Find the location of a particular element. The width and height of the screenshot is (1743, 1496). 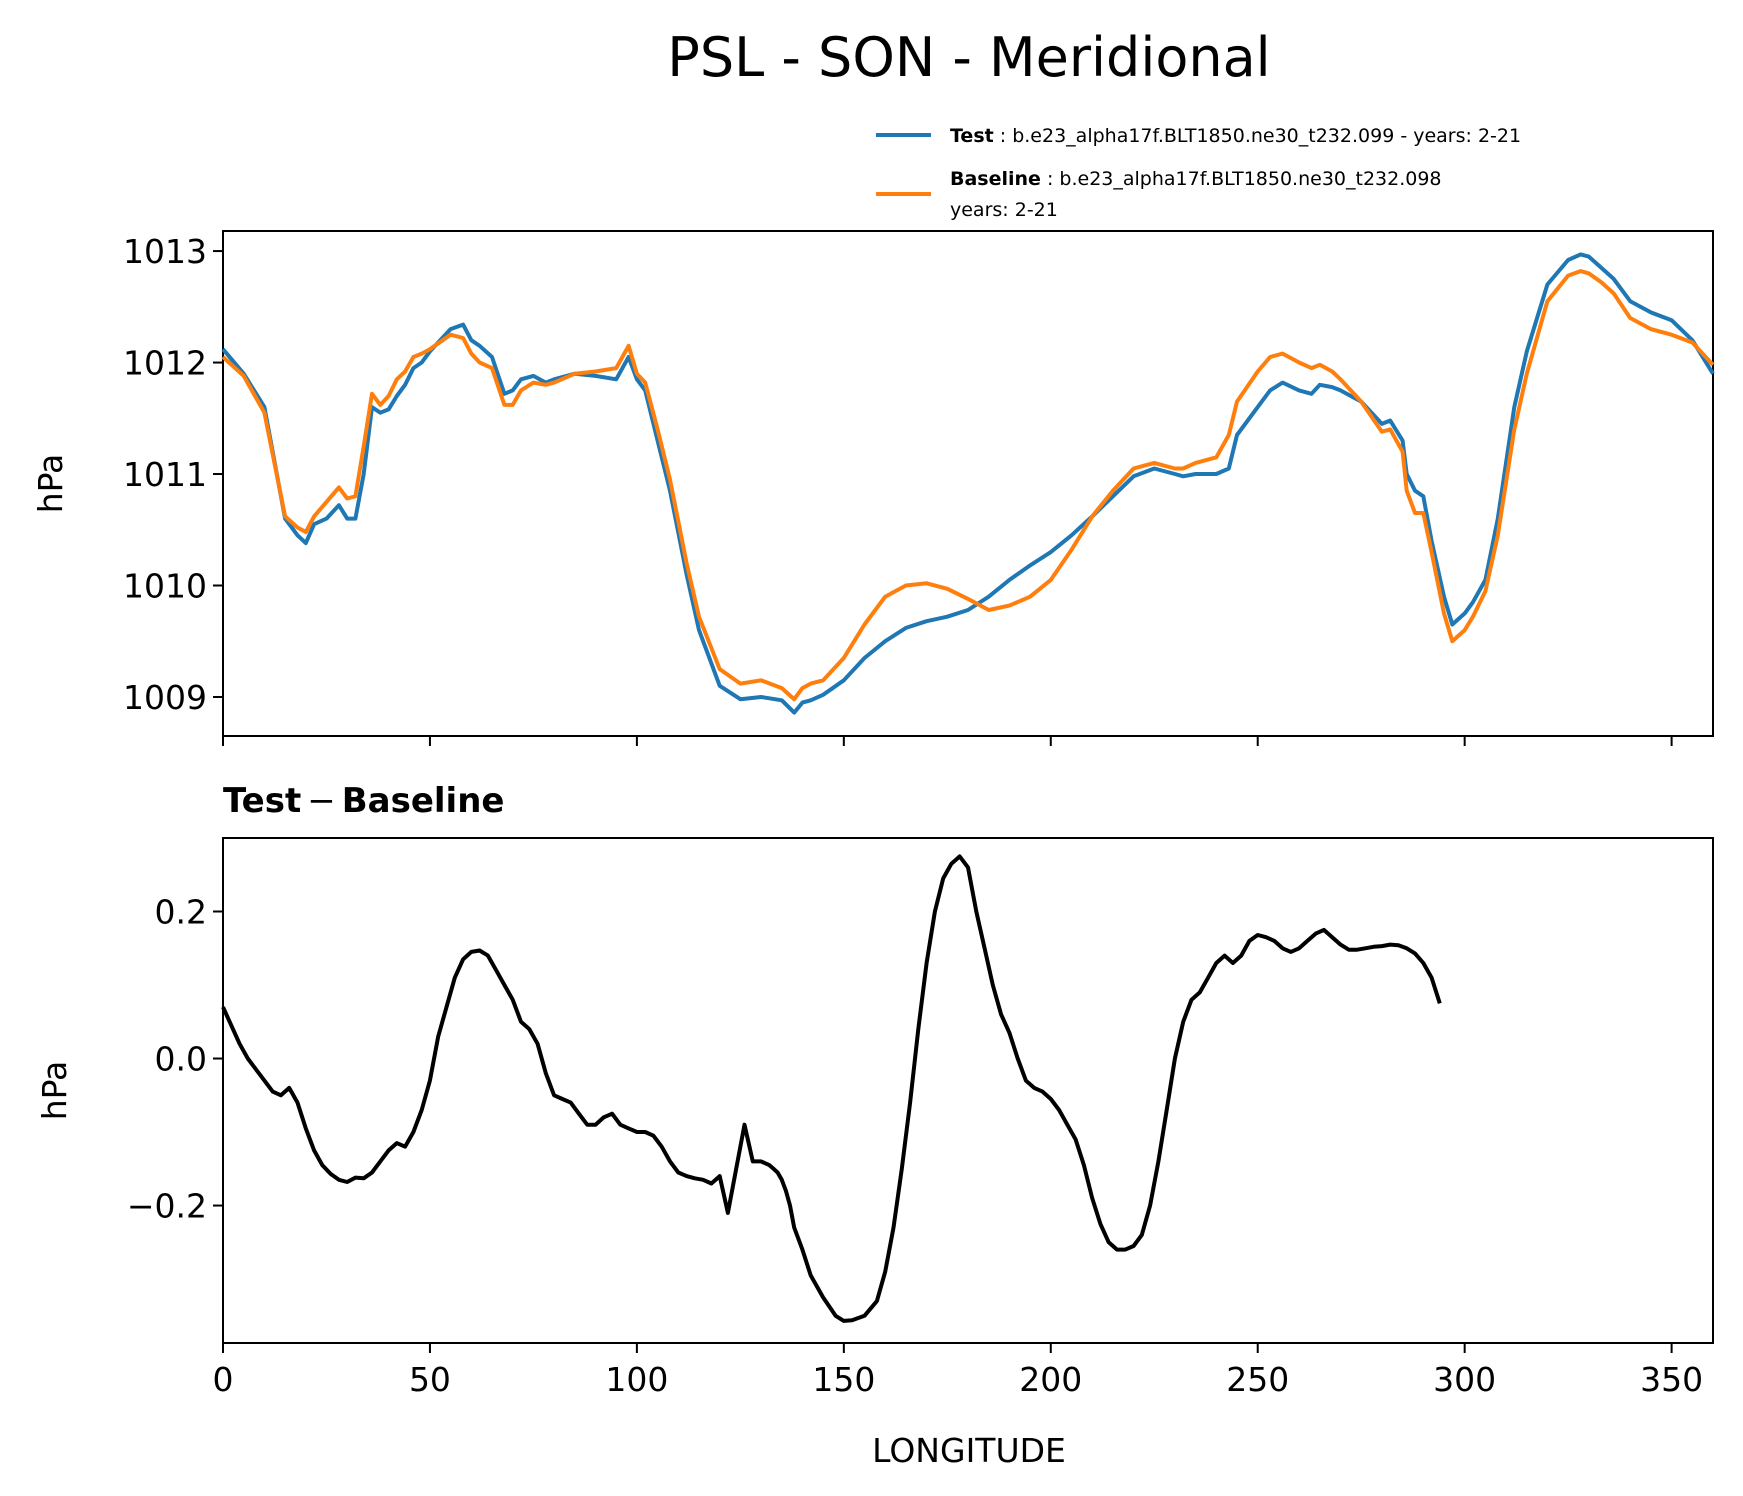

top-y-tick-label: 1012 is located at coordinates (165, 363).